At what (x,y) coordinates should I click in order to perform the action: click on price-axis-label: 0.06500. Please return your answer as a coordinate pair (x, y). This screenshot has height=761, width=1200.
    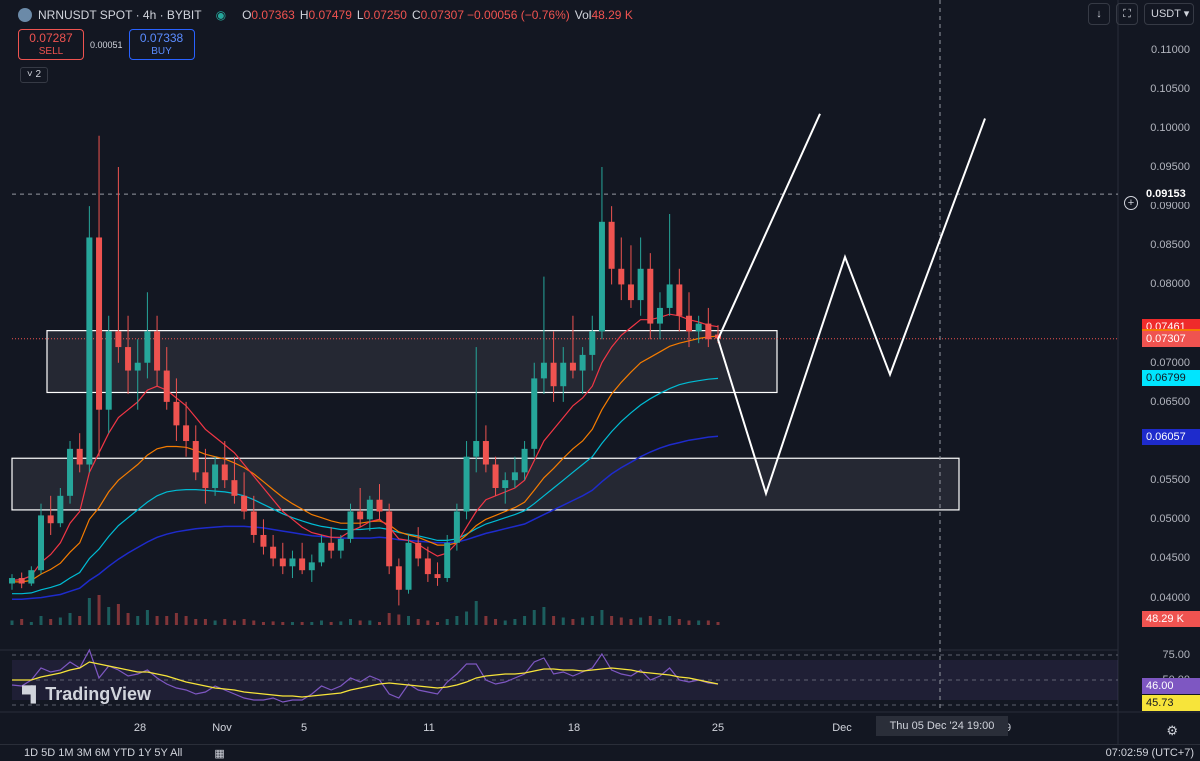
    Looking at the image, I should click on (1170, 401).